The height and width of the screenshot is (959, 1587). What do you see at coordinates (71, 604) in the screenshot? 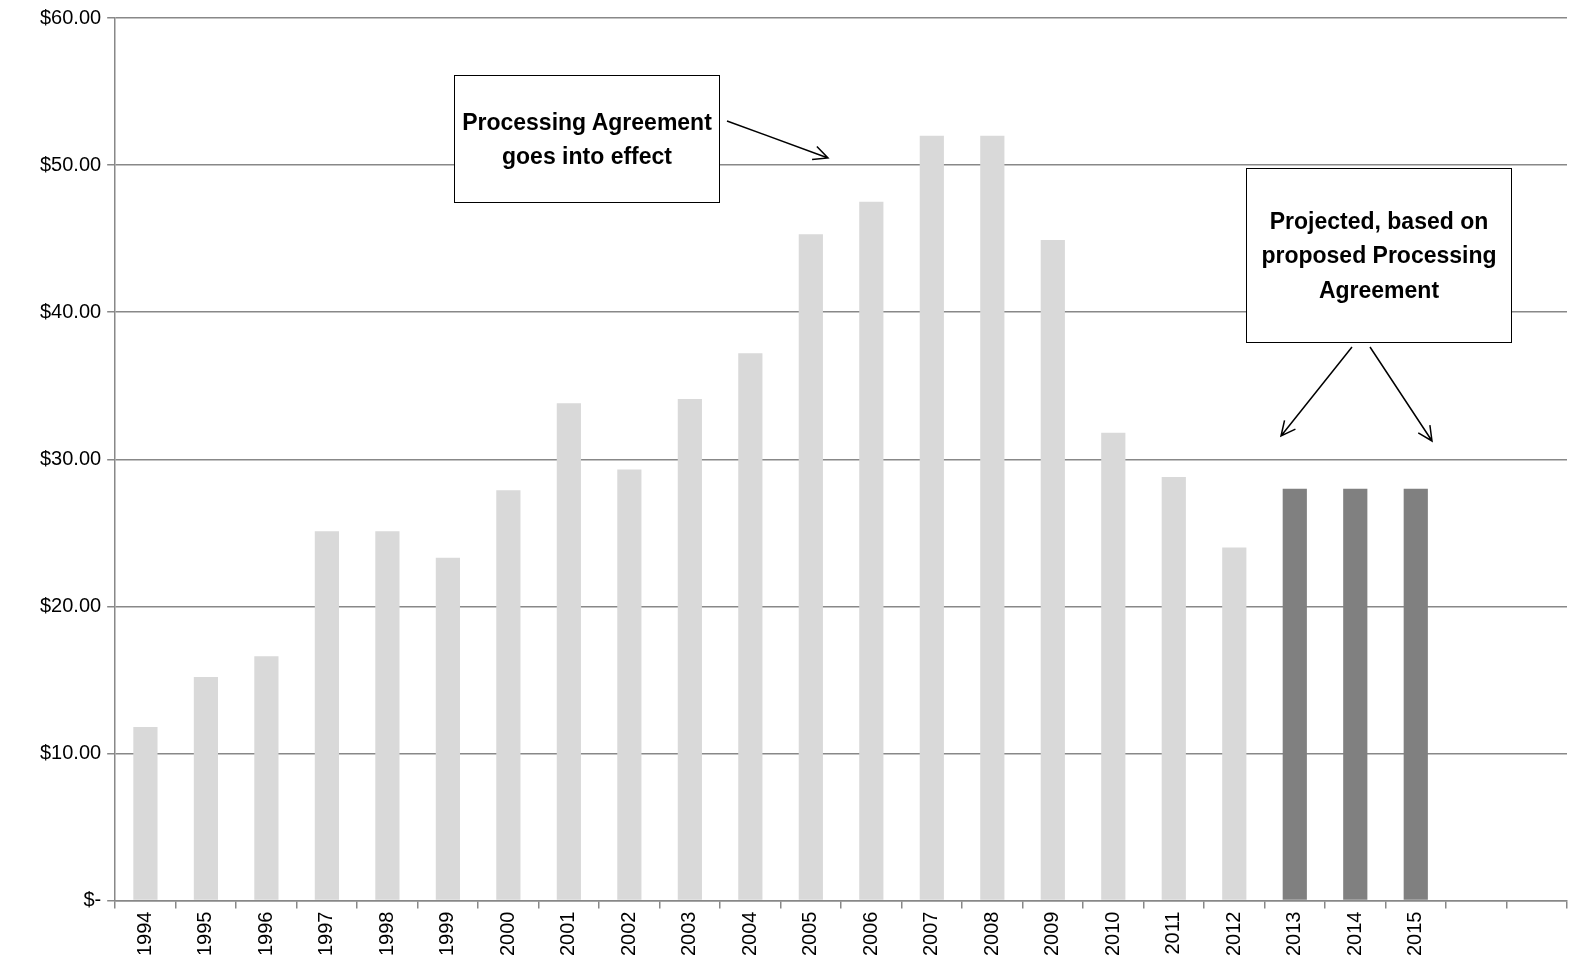
I see `y-tick-label: $20.00` at bounding box center [71, 604].